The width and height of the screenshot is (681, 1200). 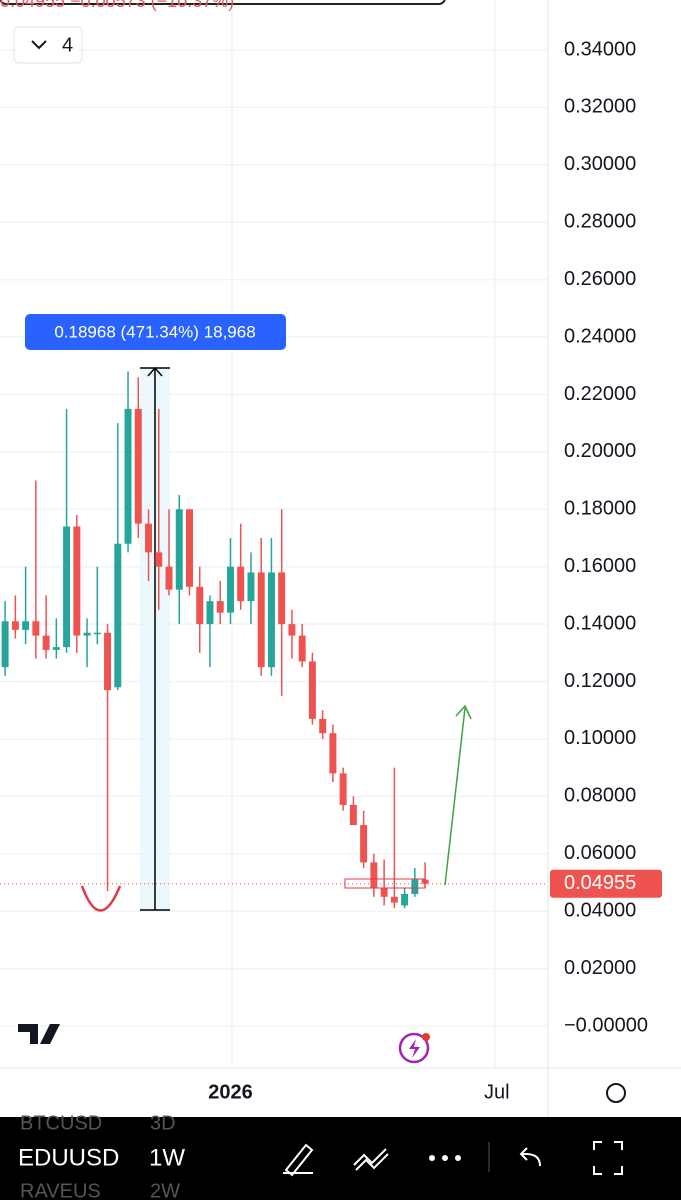 I want to click on logo, so click(x=52, y=1030).